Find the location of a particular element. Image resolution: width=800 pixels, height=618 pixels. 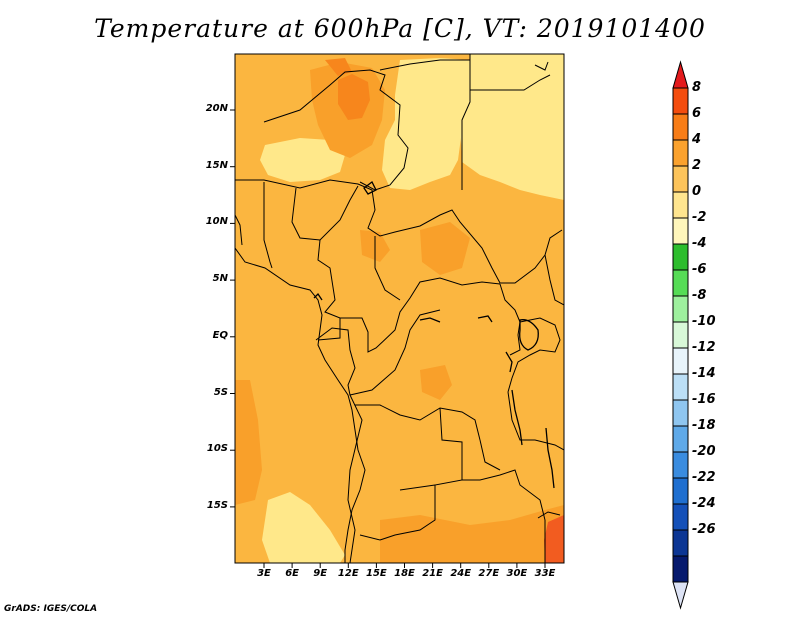

lake-volta is located at coordinates (318, 296).